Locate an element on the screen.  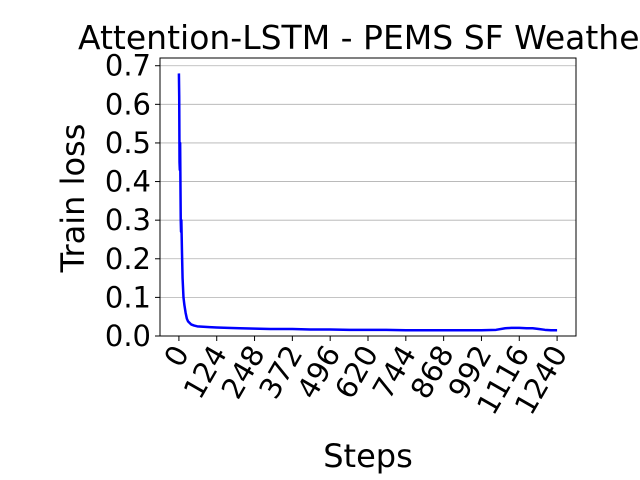
y-tick-label: 0.4 is located at coordinates (128, 182).